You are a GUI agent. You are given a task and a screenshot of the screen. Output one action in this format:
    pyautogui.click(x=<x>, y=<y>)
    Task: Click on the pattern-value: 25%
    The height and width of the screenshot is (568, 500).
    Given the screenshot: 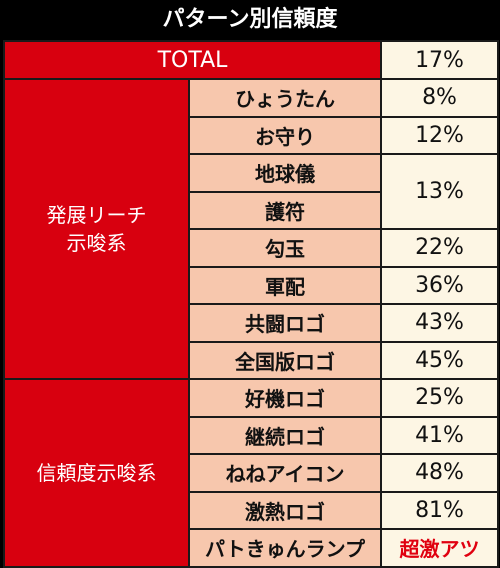 What is the action you would take?
    pyautogui.click(x=440, y=398)
    